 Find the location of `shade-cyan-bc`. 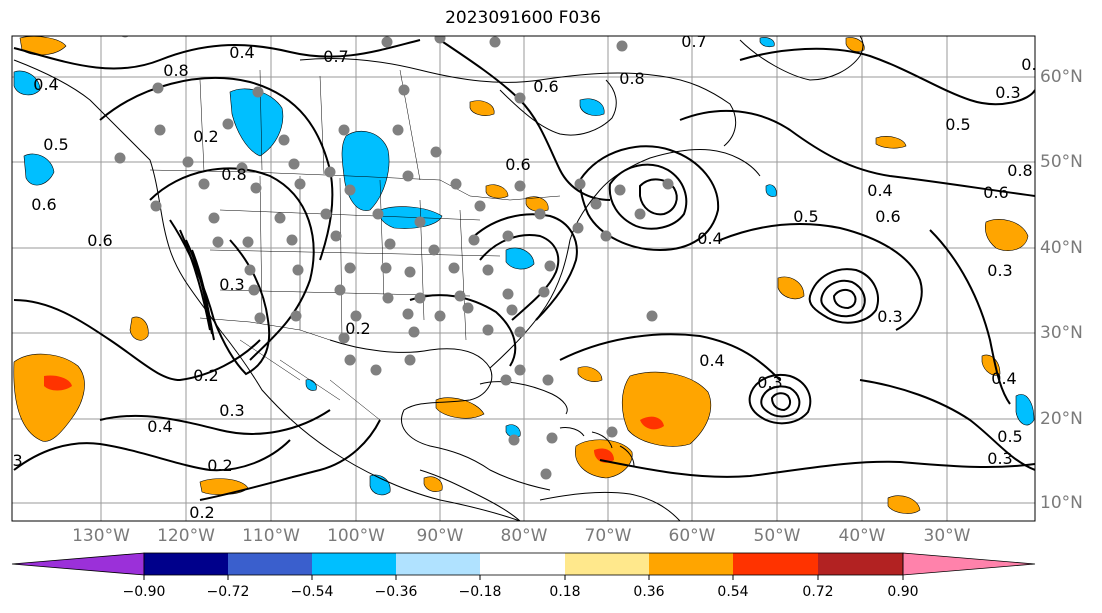

shade-cyan-bc is located at coordinates (39, 169).